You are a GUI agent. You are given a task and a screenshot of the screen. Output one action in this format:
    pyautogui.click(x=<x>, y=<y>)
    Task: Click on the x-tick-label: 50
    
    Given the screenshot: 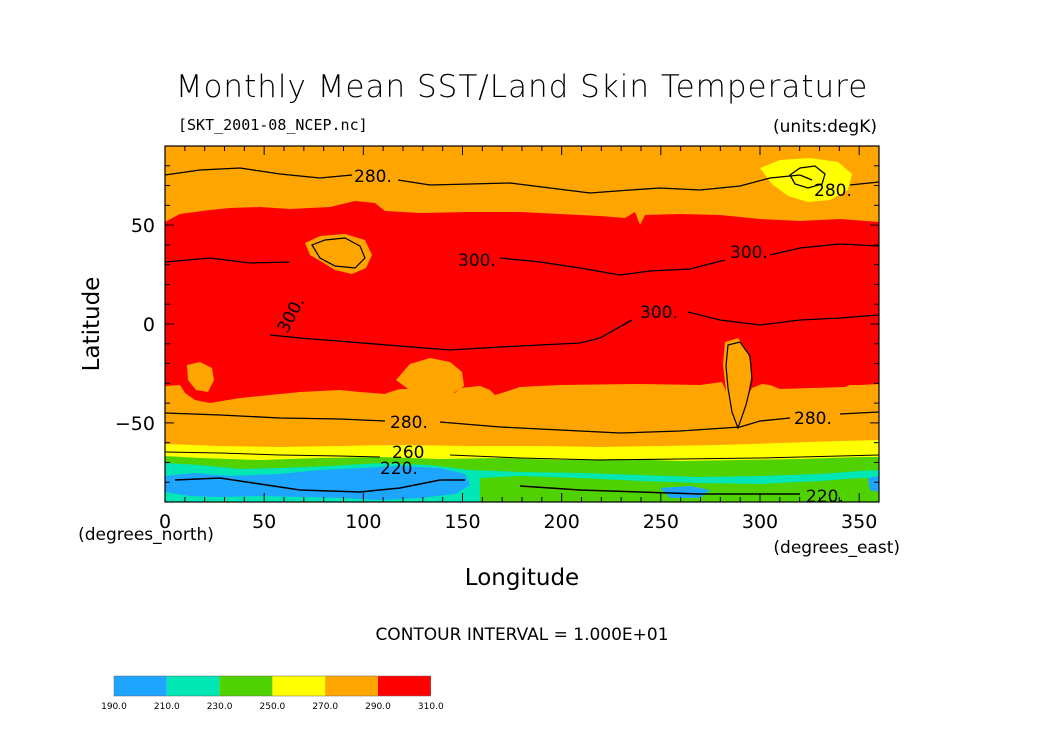 What is the action you would take?
    pyautogui.click(x=264, y=522)
    